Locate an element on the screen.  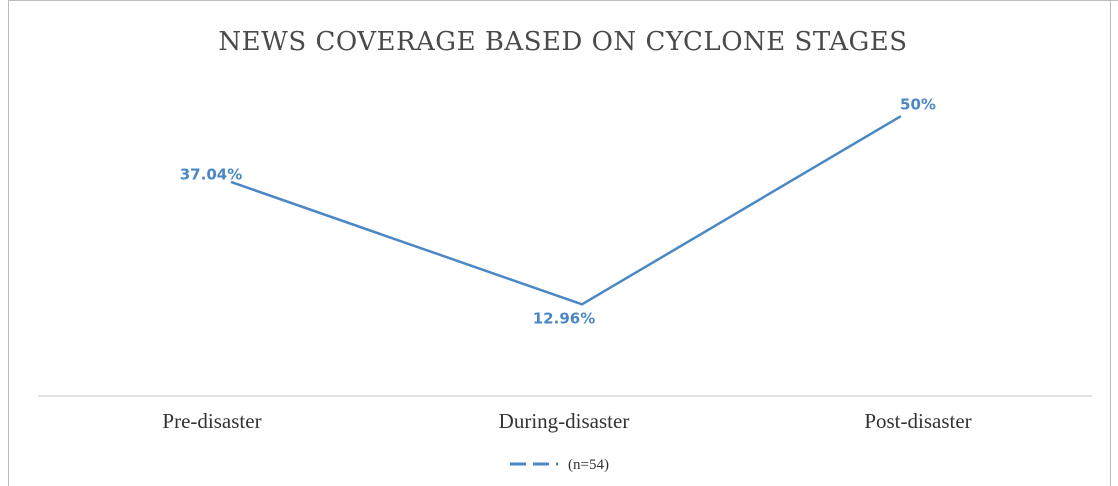
data-label: 37.04% is located at coordinates (211, 174).